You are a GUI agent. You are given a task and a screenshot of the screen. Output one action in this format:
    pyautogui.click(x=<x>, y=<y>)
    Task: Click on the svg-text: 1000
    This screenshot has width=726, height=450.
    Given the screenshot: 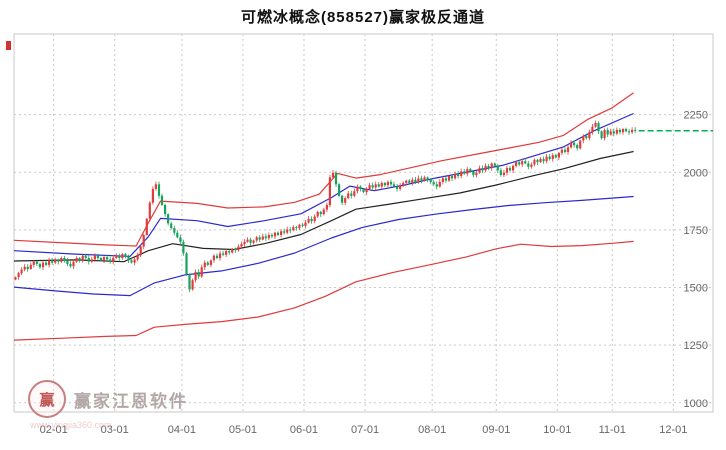 What is the action you would take?
    pyautogui.click(x=696, y=404)
    